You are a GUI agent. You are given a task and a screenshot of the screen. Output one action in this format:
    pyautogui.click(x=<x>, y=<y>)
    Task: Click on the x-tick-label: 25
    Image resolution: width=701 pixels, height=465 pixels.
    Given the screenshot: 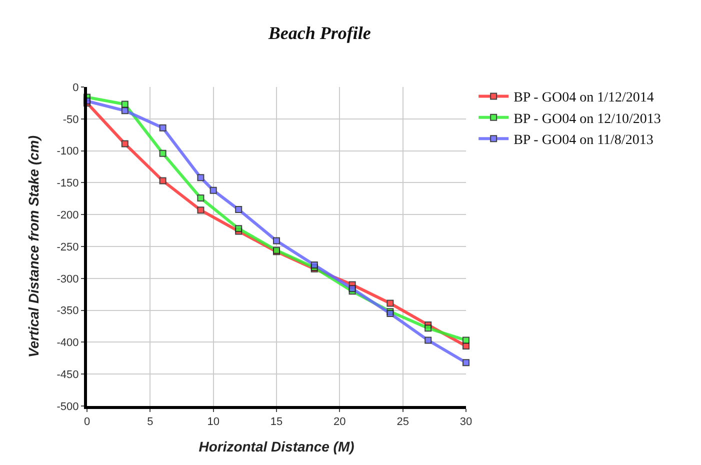 What is the action you would take?
    pyautogui.click(x=402, y=422)
    